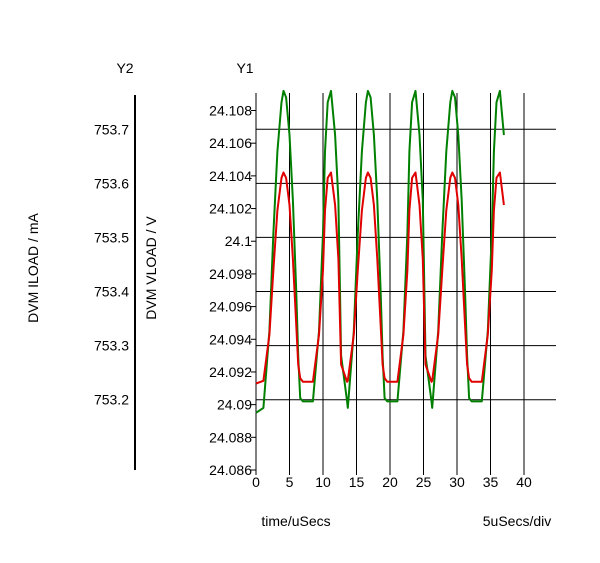 The width and height of the screenshot is (600, 563). Describe the element at coordinates (230, 437) in the screenshot. I see `y1-tick-label: 24.088` at that location.